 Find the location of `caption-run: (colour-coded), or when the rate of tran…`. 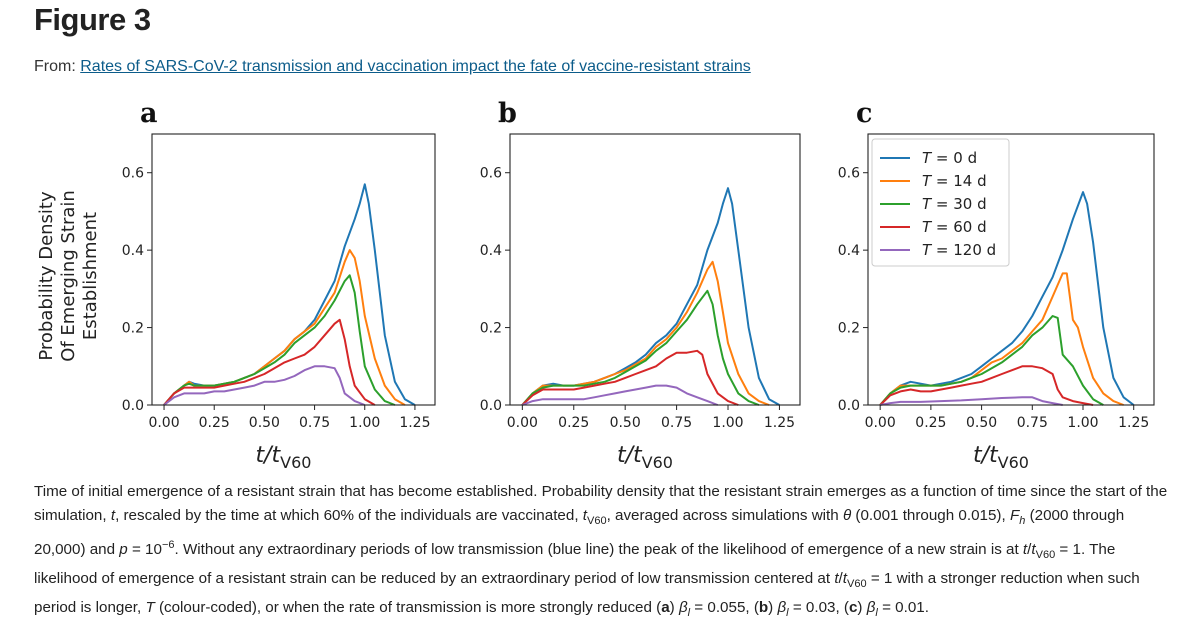

caption-run: (colour-coded), or when the rate of tran… is located at coordinates (408, 608).